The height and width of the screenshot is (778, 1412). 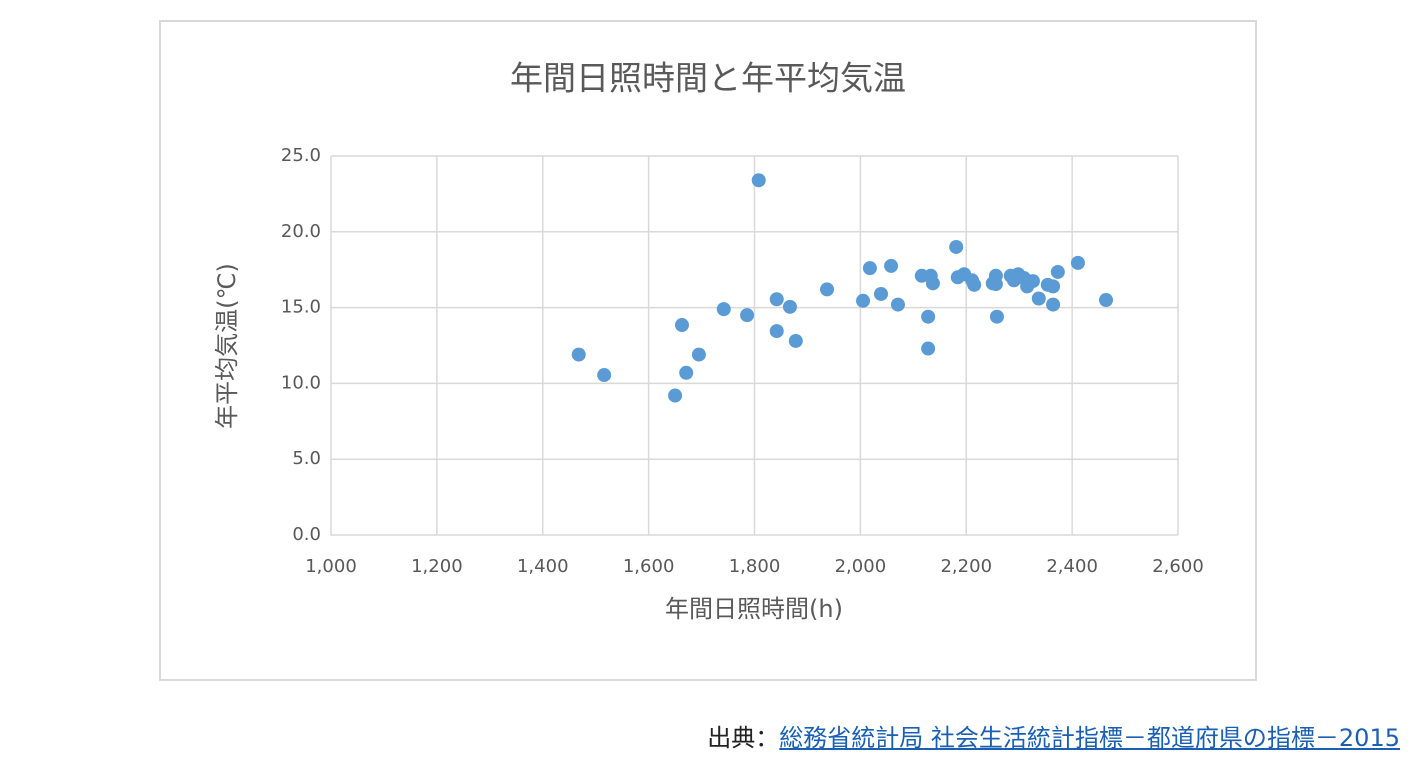 I want to click on x-tick-label: 1,400, so click(x=543, y=566).